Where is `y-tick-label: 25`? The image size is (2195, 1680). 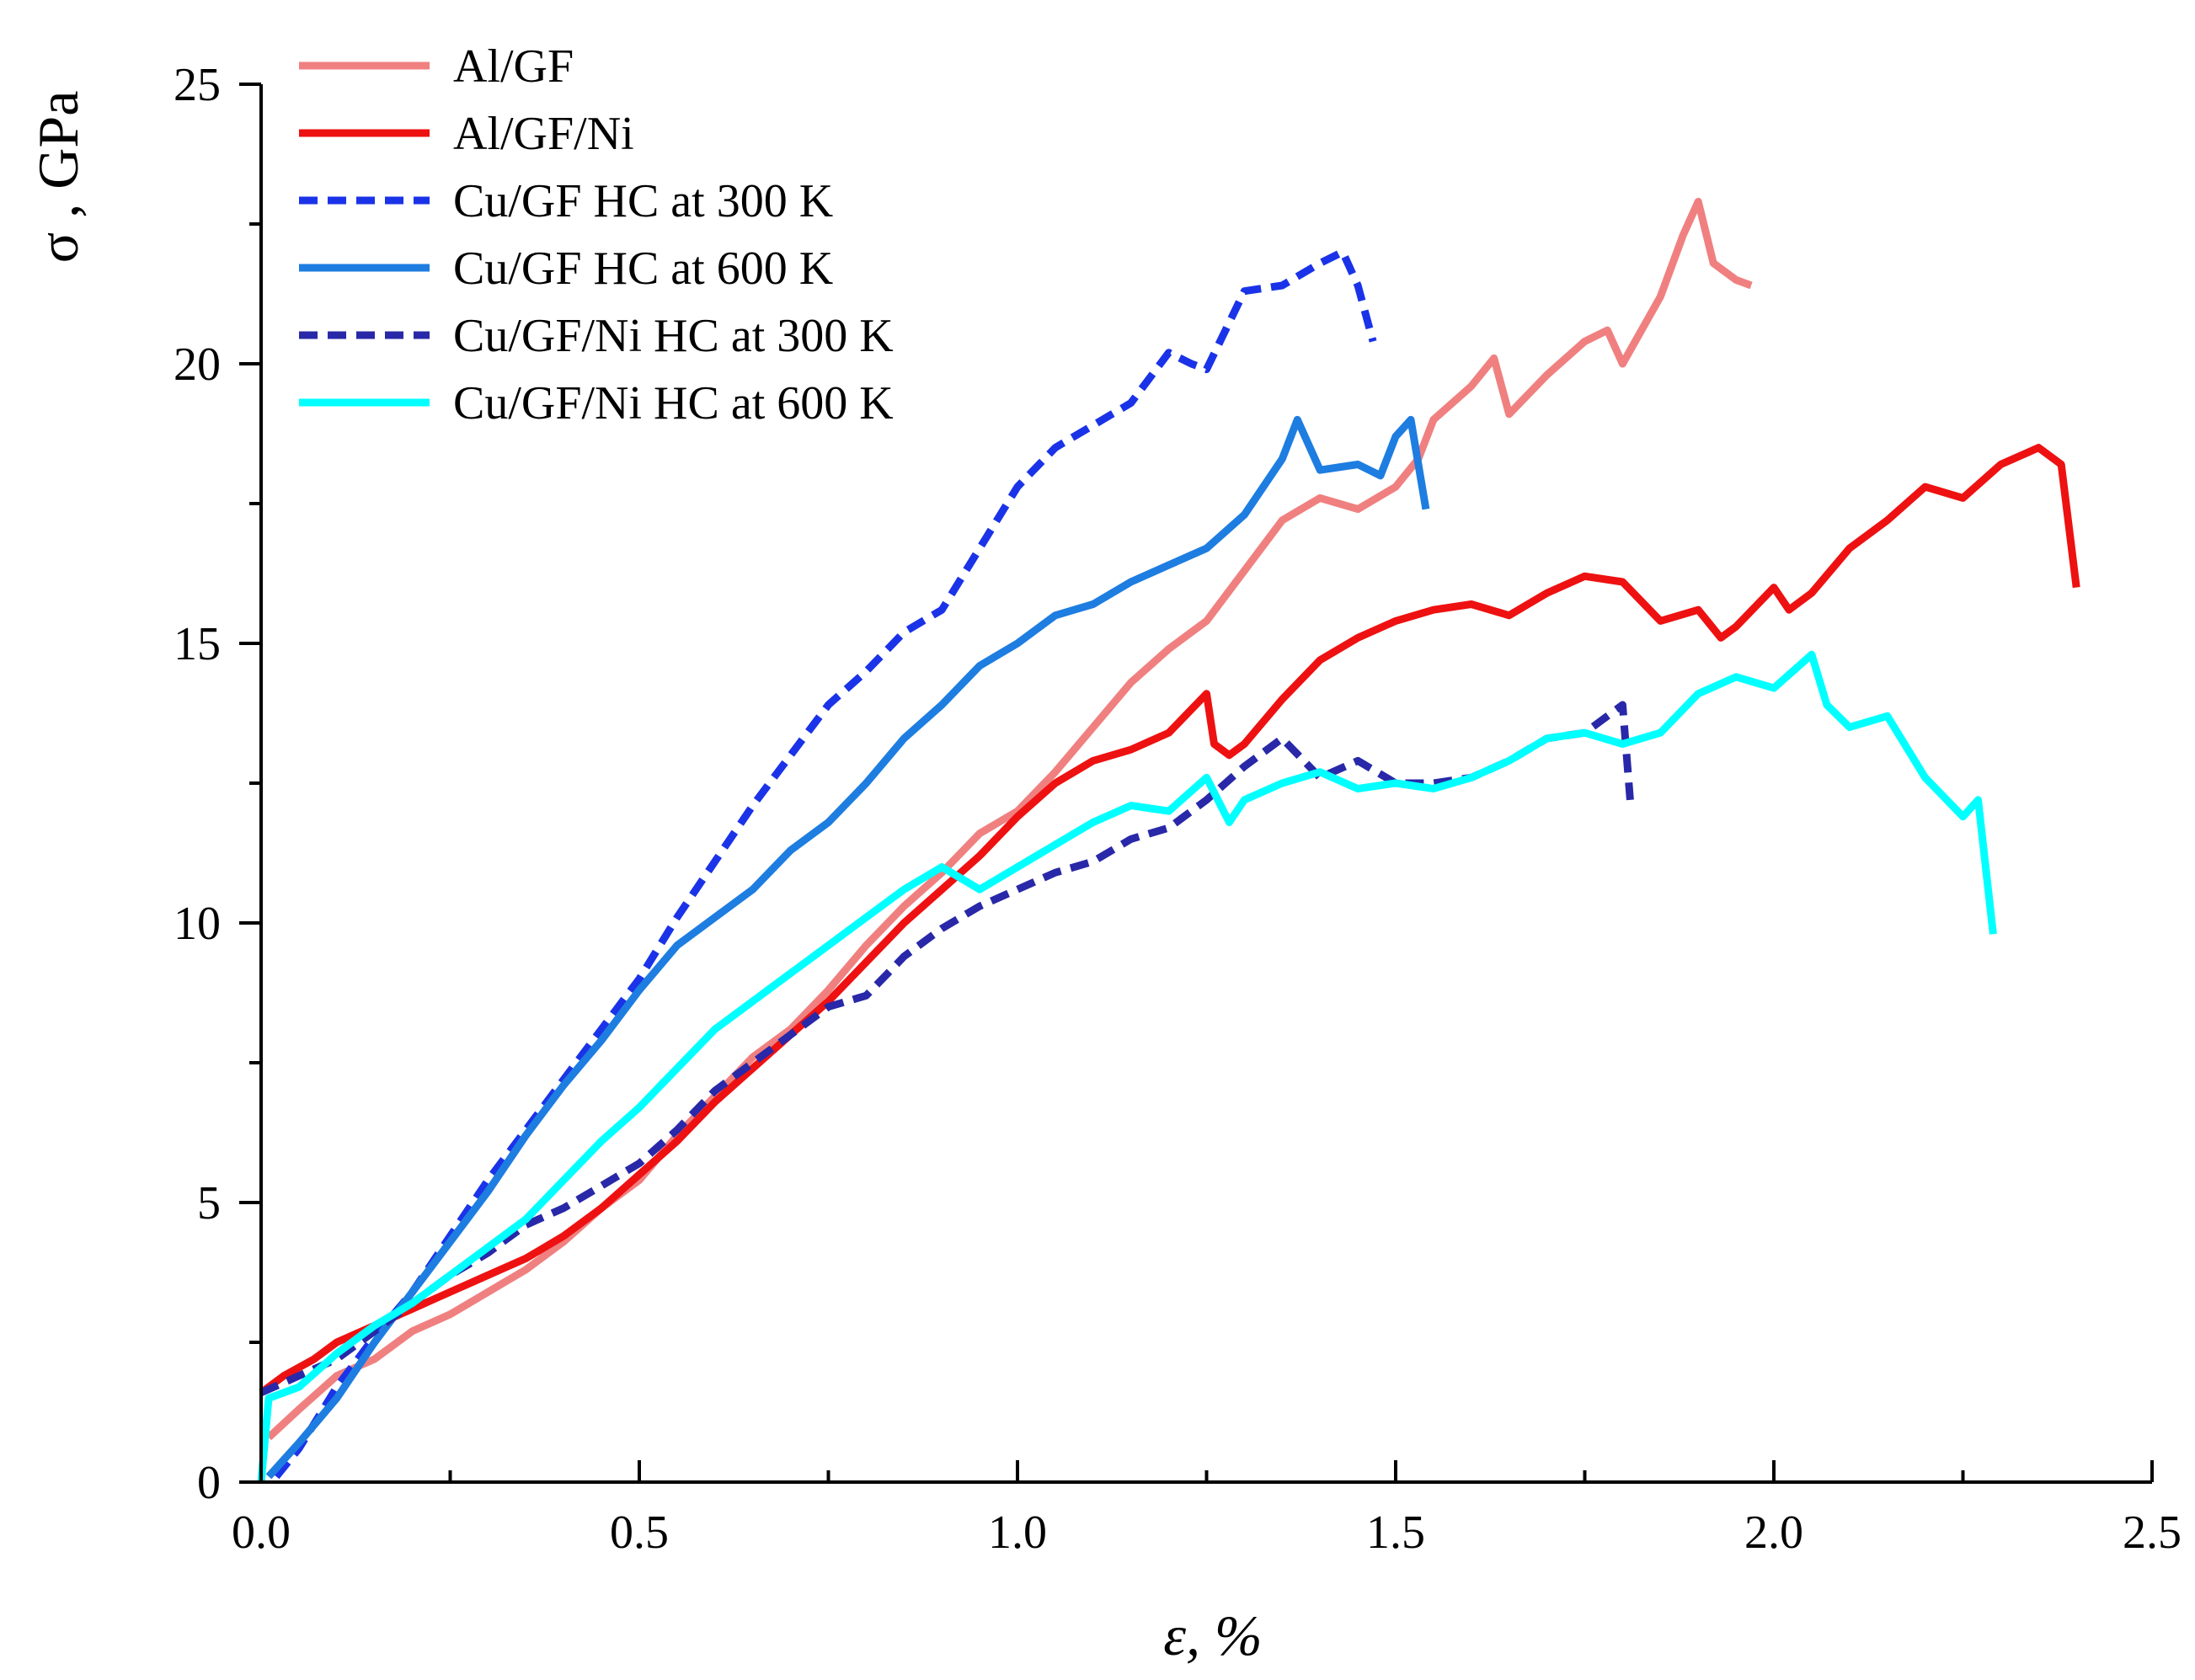 y-tick-label: 25 is located at coordinates (198, 85).